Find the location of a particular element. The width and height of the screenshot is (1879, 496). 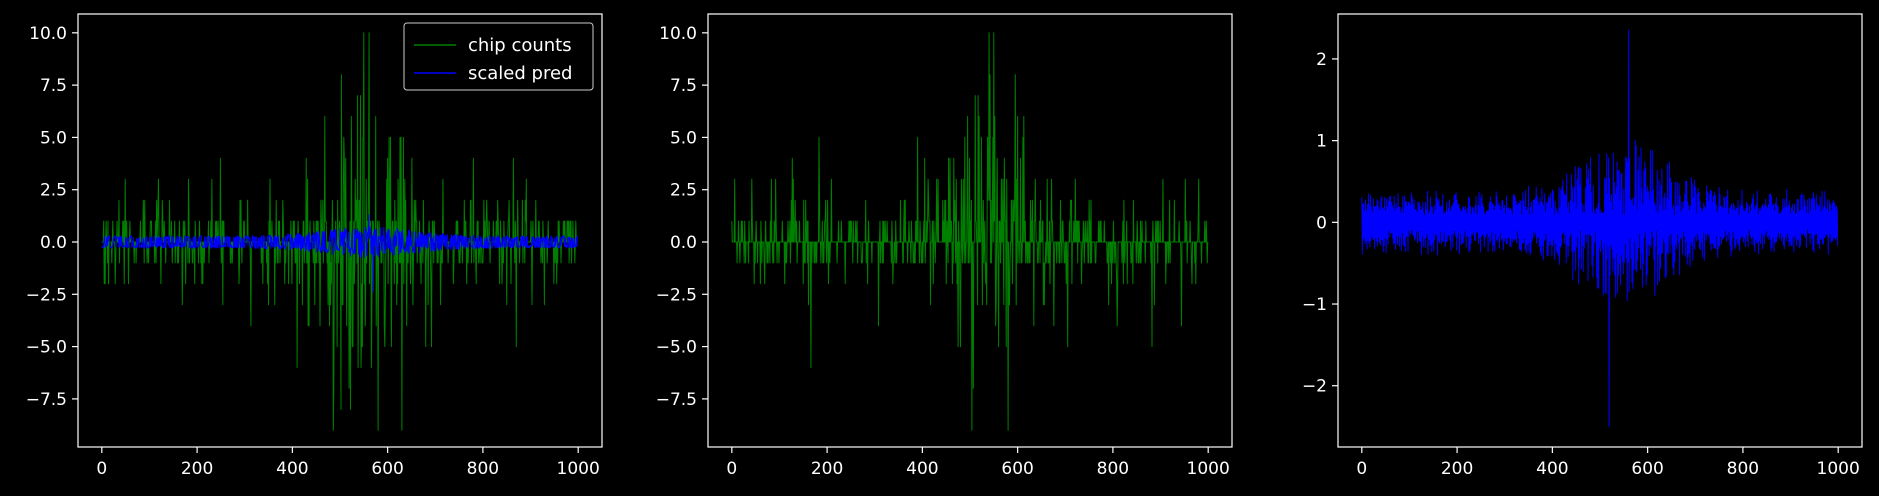

legend: chip counts scaled pred is located at coordinates (498, 56).